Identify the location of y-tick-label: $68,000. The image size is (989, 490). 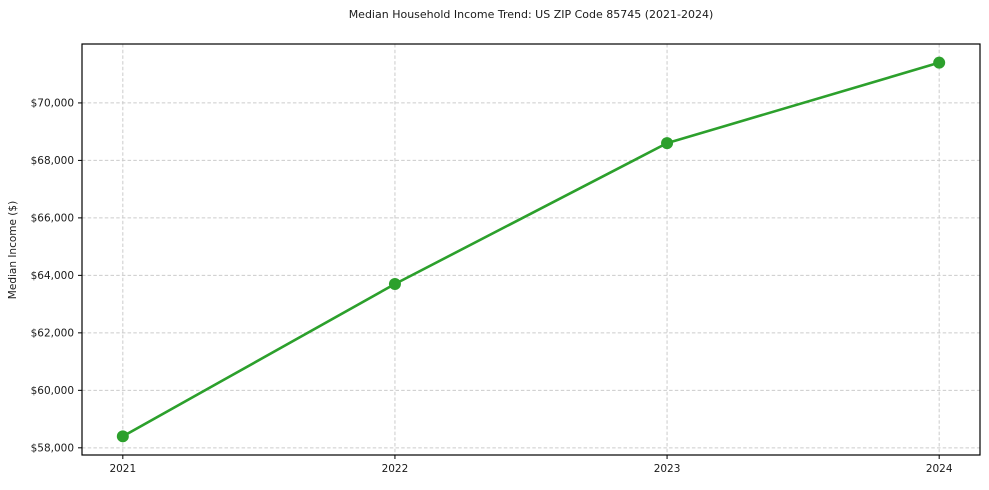
(52, 161).